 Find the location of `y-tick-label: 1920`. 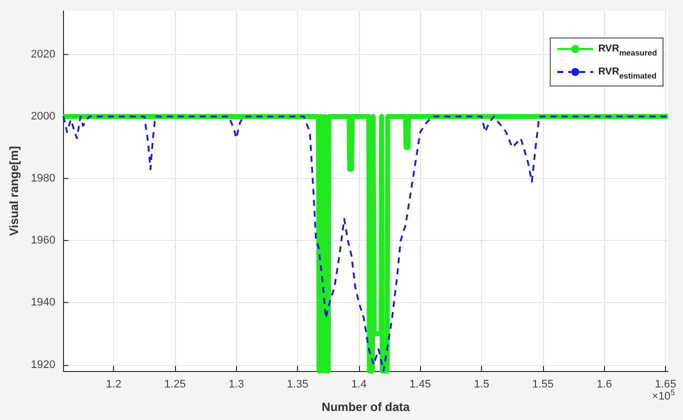

y-tick-label: 1920 is located at coordinates (43, 364).